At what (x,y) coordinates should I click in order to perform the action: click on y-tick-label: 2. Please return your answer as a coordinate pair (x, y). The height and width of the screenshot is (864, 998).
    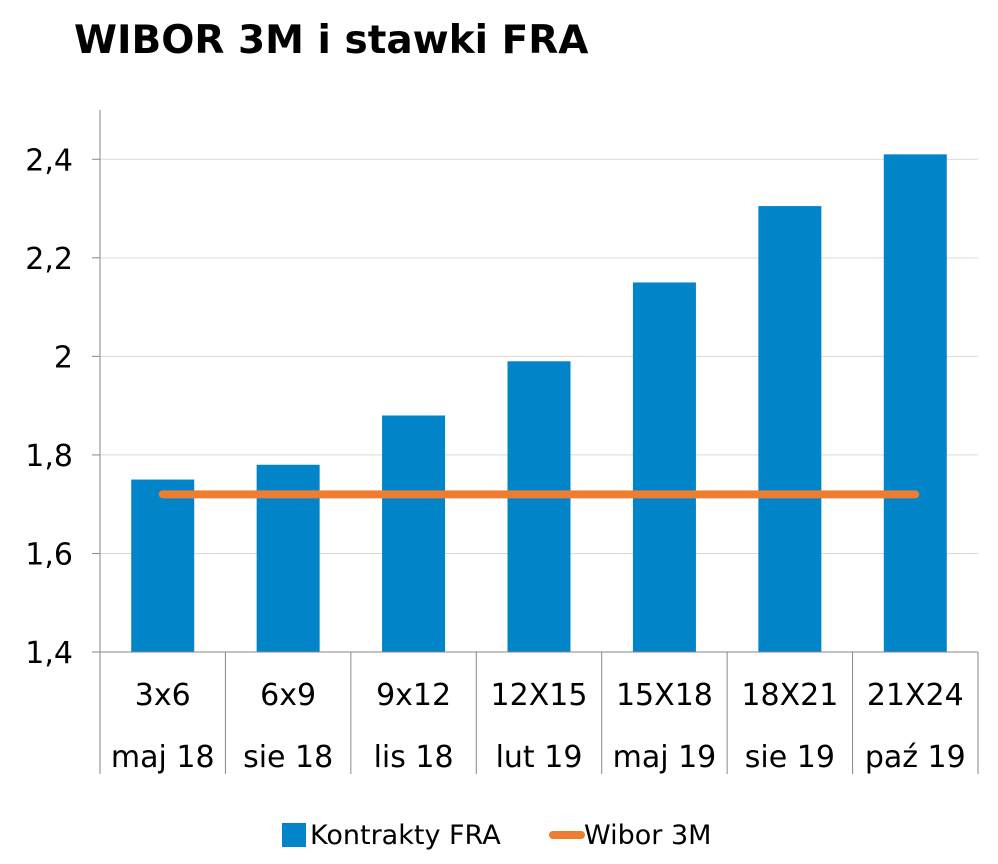
    Looking at the image, I should click on (63, 357).